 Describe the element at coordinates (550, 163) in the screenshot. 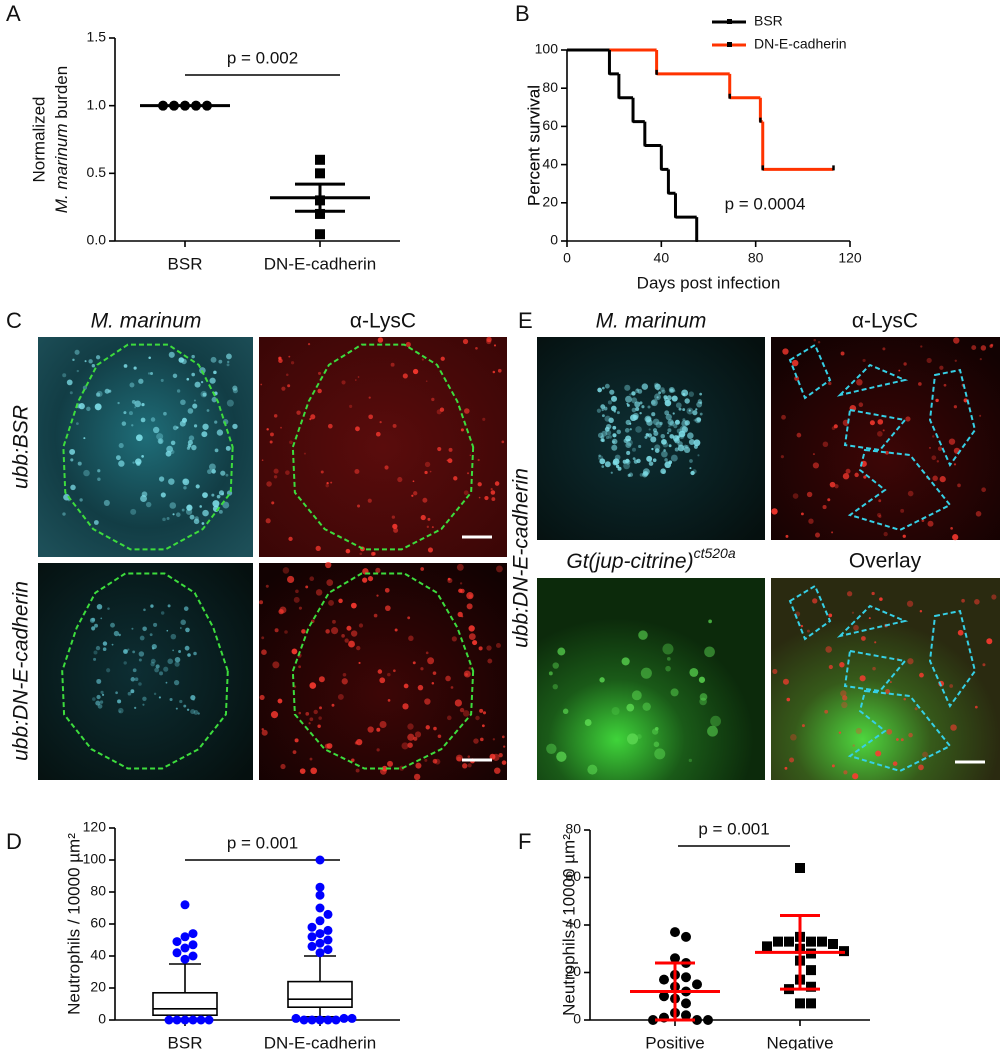

I see `y-tick-label: 40` at that location.